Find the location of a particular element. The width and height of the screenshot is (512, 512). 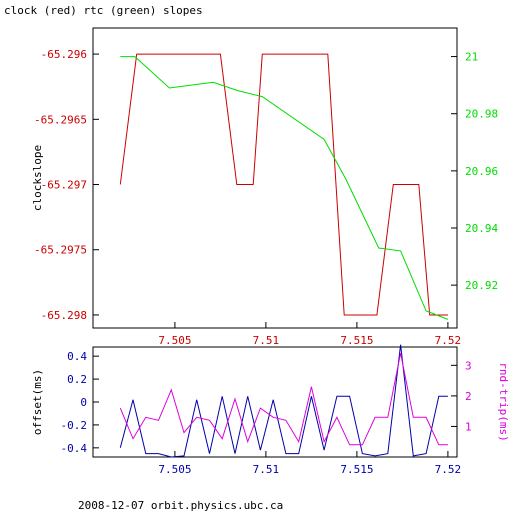

y-right-tick-label-0-3: 20.94 is located at coordinates (481, 228).